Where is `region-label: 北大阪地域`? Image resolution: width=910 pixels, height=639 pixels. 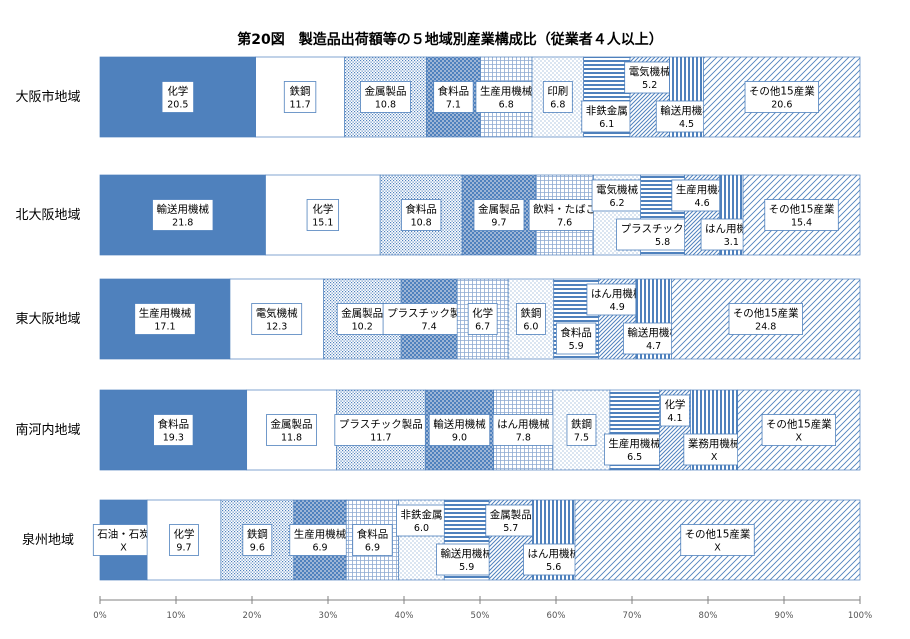
region-label: 北大阪地域 is located at coordinates (47, 215).